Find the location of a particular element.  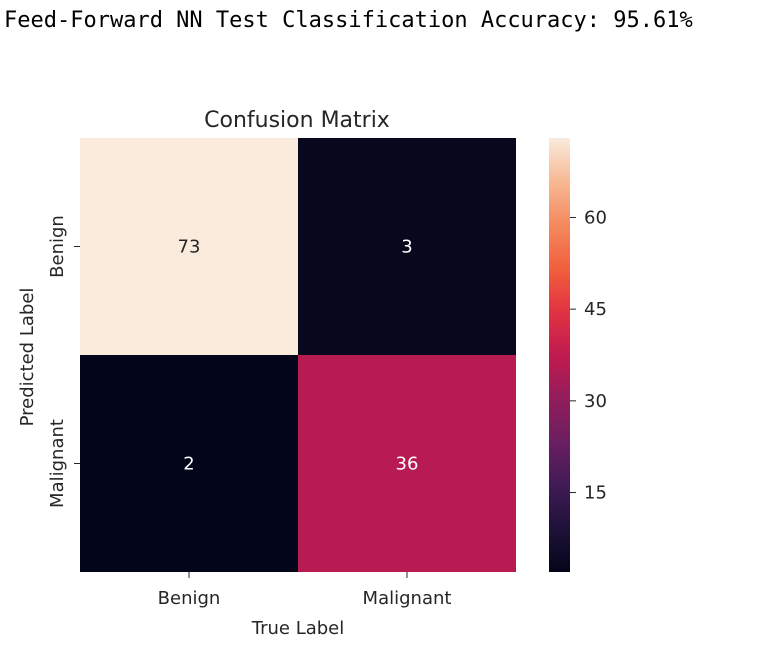

colorbar-ticks: 15 30 45 60 is located at coordinates (588, 355).